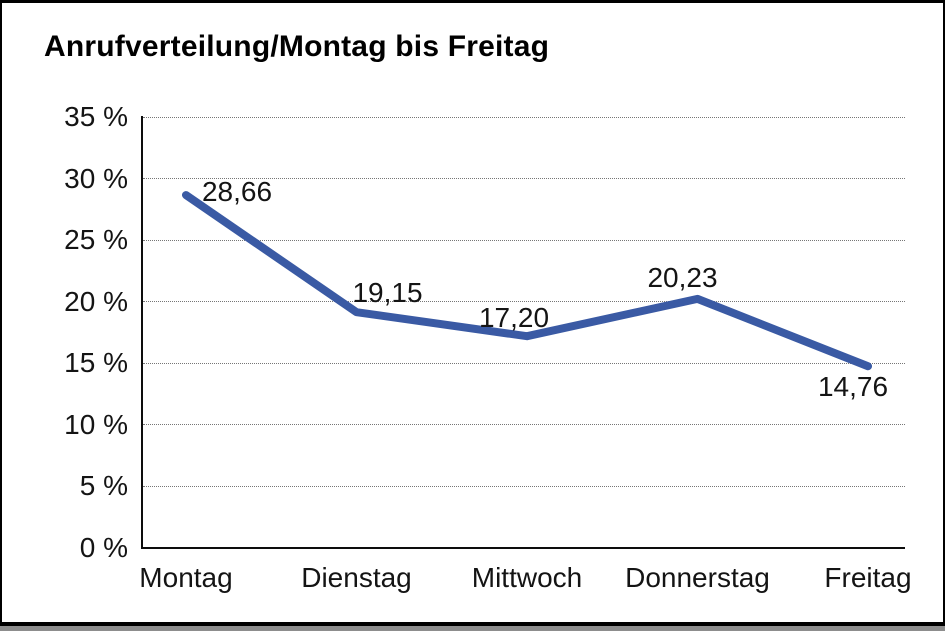 Image resolution: width=945 pixels, height=631 pixels. What do you see at coordinates (297, 46) in the screenshot?
I see `chart-title: Anrufverteilung/Montag bis Freitag` at bounding box center [297, 46].